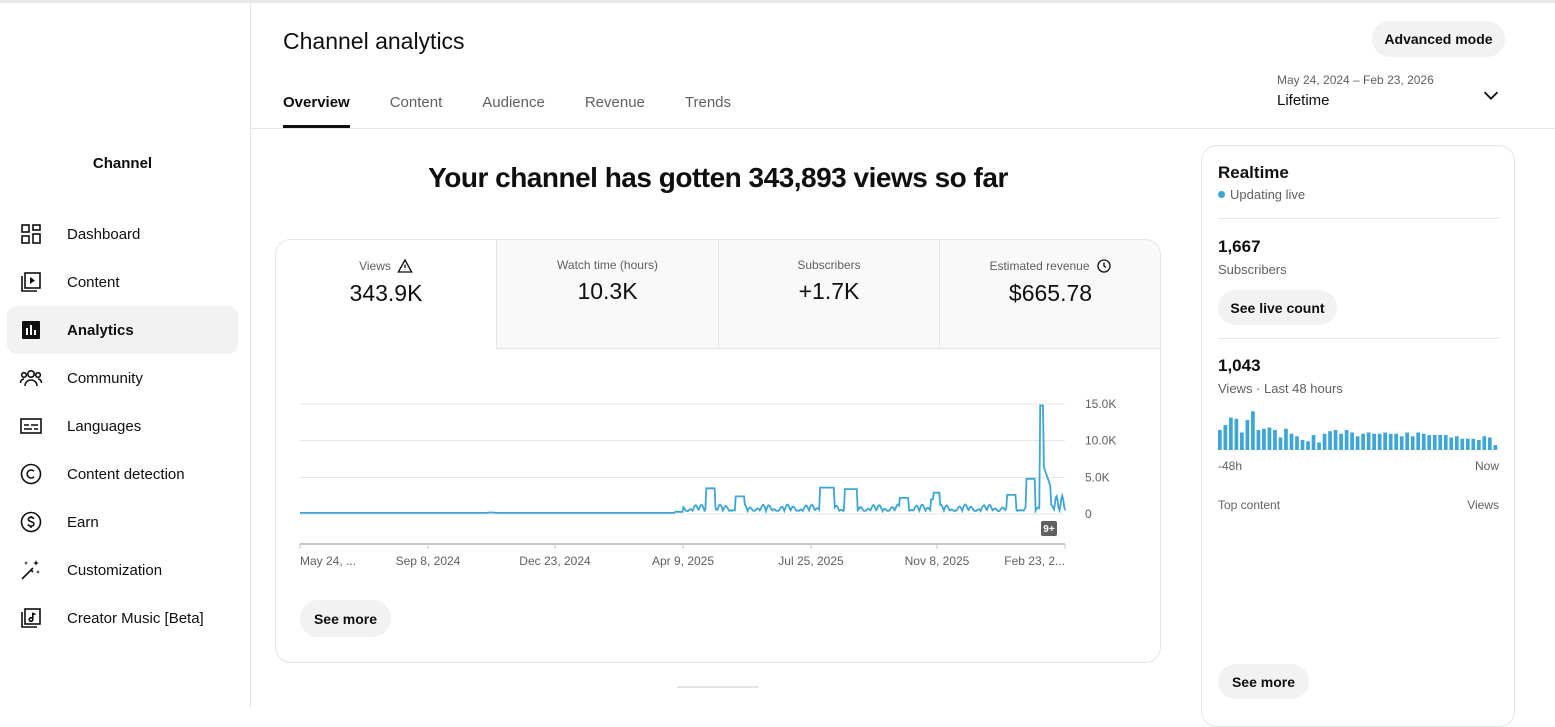  Describe the element at coordinates (1280, 388) in the screenshot. I see `realtime-views-label: Views · Last 48 hours` at that location.